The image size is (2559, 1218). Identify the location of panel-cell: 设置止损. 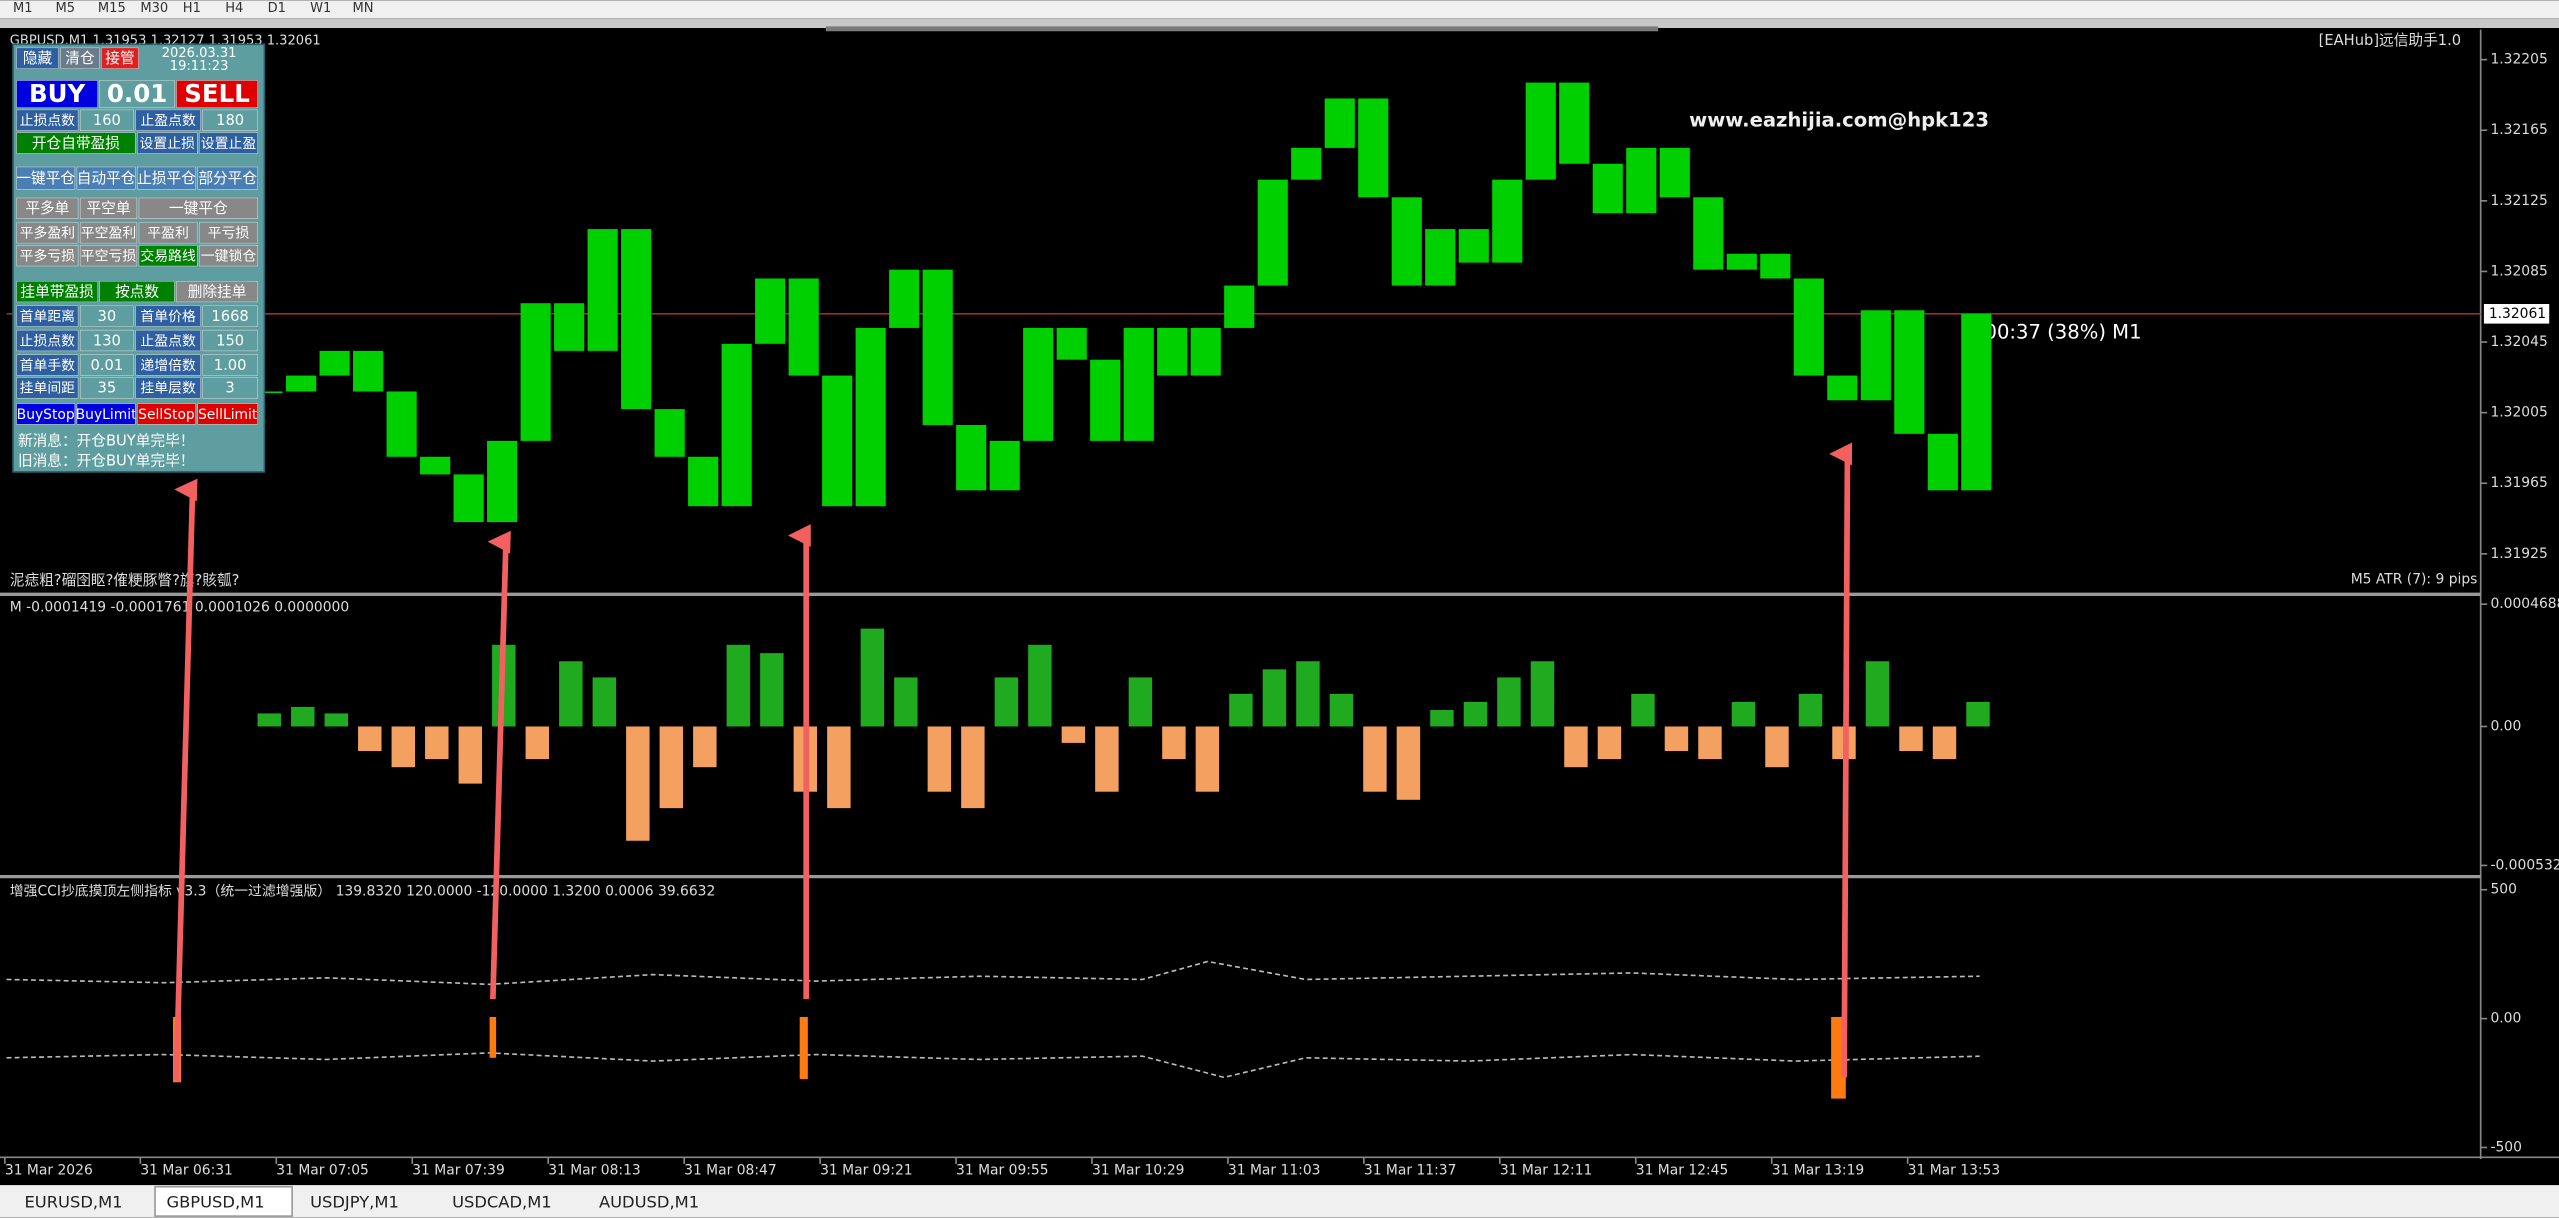
(167, 143).